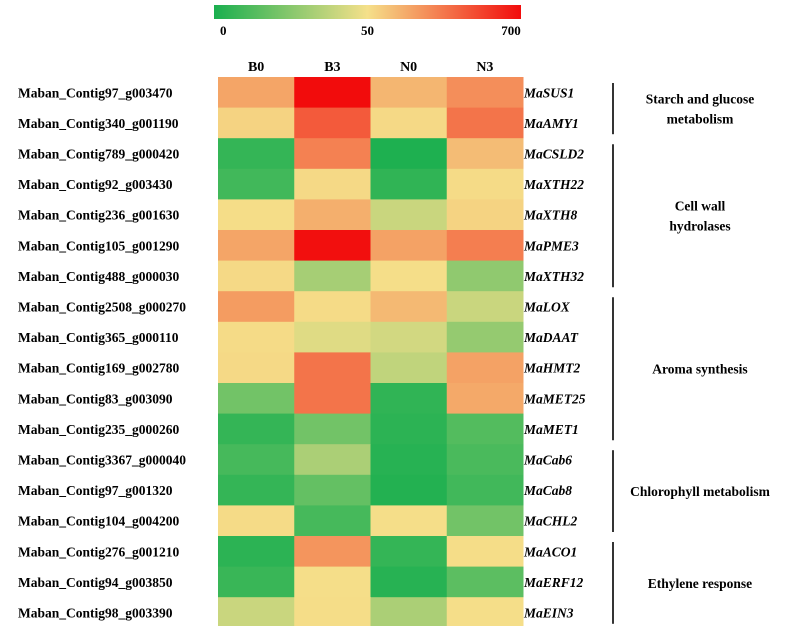 This screenshot has width=790, height=626. What do you see at coordinates (552, 368) in the screenshot?
I see `gene-name-label: MaHMT2` at bounding box center [552, 368].